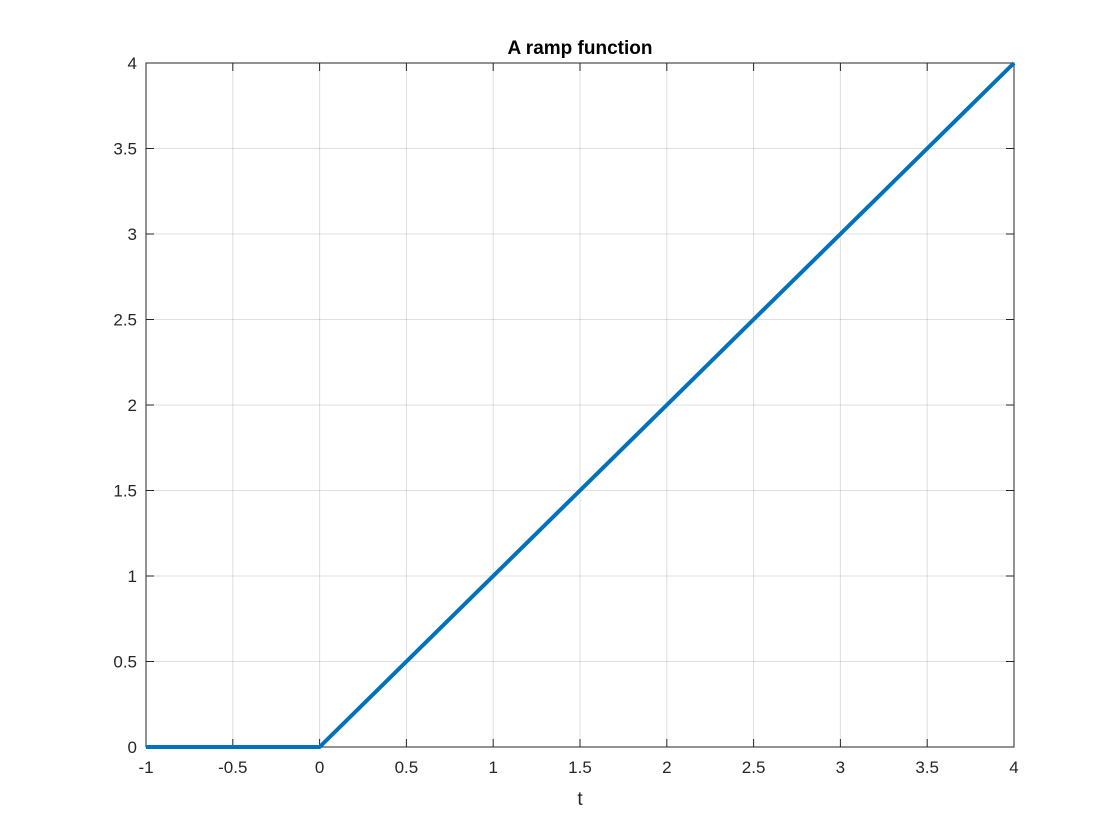  I want to click on y-tick-label: 2.5, so click(125, 320).